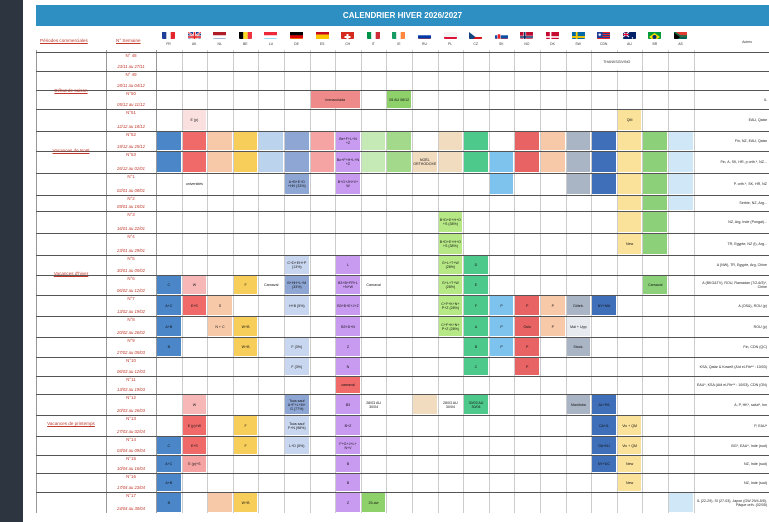 The image size is (769, 522). Describe the element at coordinates (131, 418) in the screenshot. I see `week-number: N°13` at that location.